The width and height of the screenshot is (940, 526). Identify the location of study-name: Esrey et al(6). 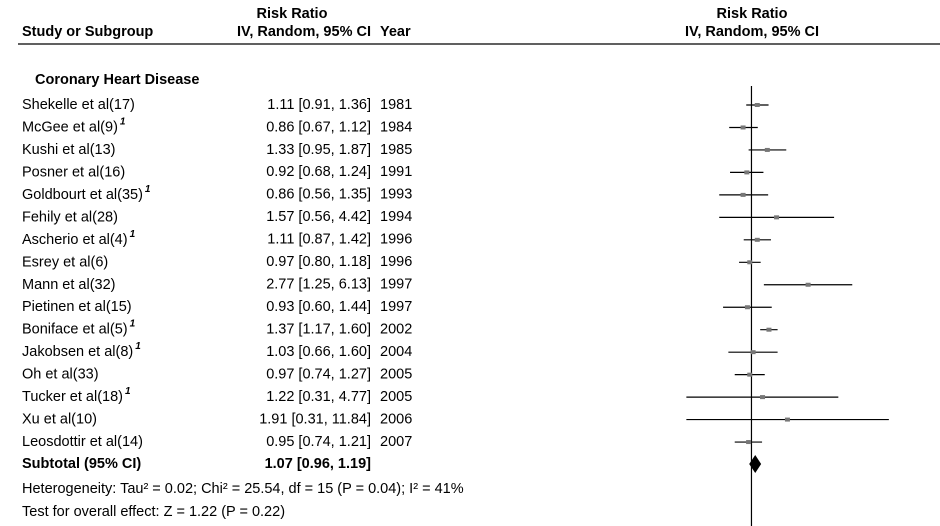
(65, 262).